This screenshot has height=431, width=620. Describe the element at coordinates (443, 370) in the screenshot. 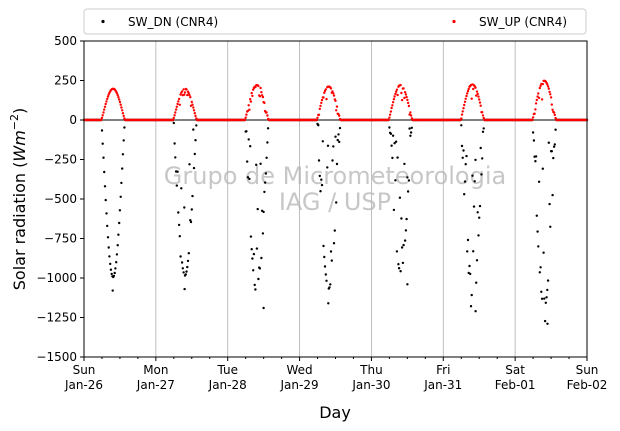

I see `x-tick-weekday: Fri` at that location.